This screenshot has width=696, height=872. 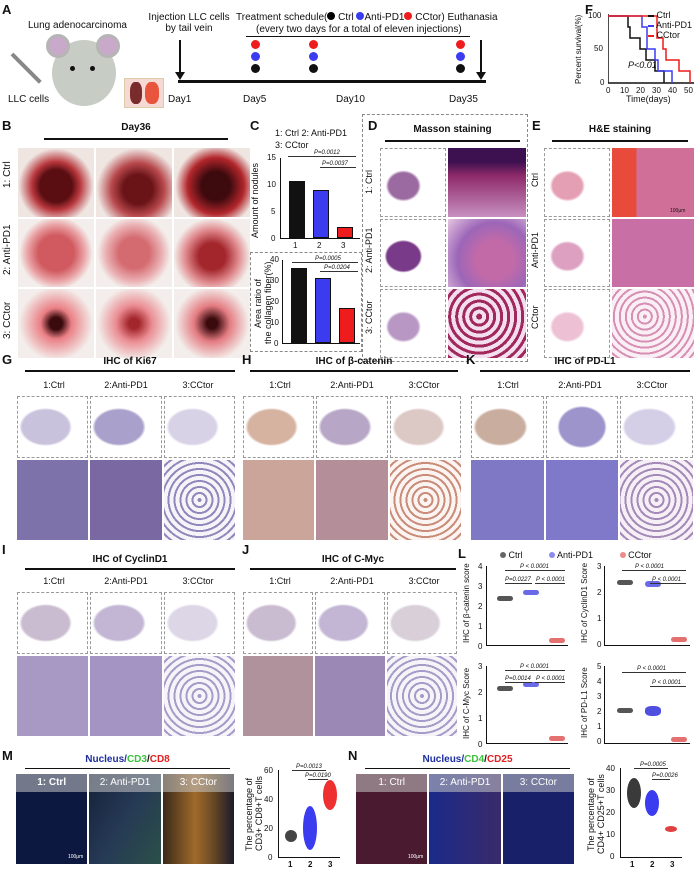 I want to click on cmyc-grid, so click(x=350, y=664).